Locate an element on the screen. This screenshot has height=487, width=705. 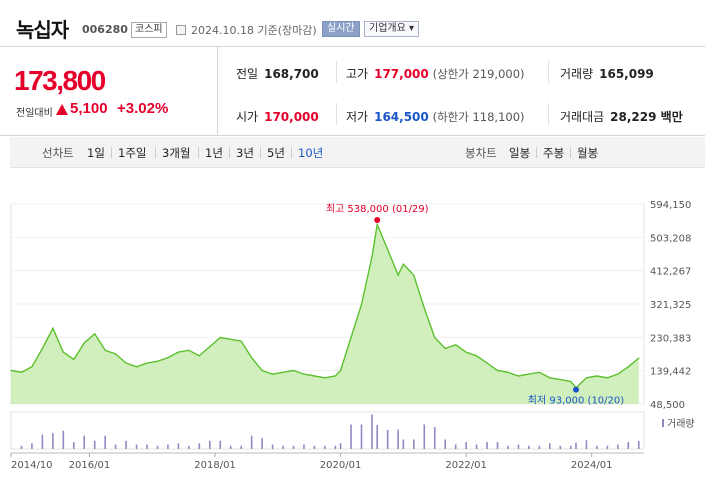
change-label: 전일대비 is located at coordinates (34, 113).